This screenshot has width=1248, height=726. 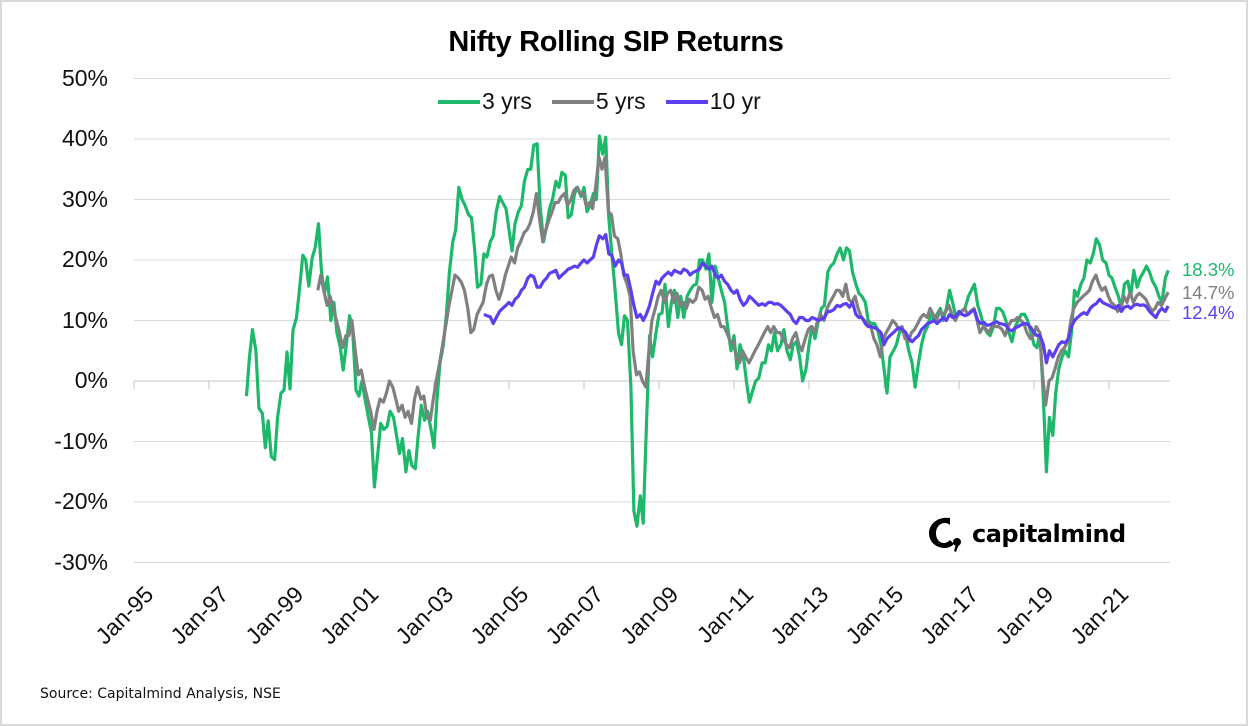 I want to click on end-label-5yrs: 14.7%, so click(x=1208, y=292).